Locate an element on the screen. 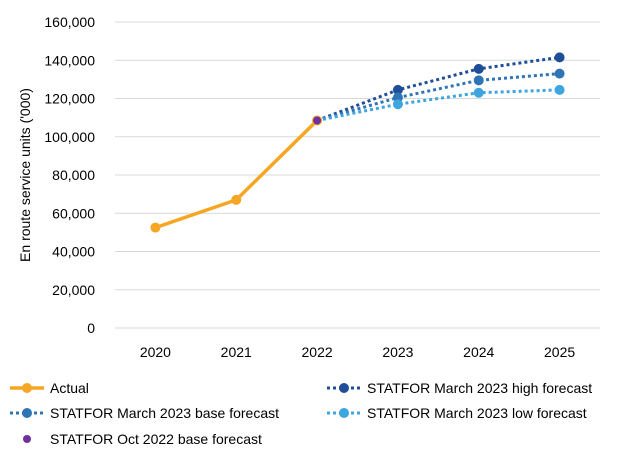  x-axis-ticks: 2020 2021 2022 2023 2024 2025 is located at coordinates (358, 352).